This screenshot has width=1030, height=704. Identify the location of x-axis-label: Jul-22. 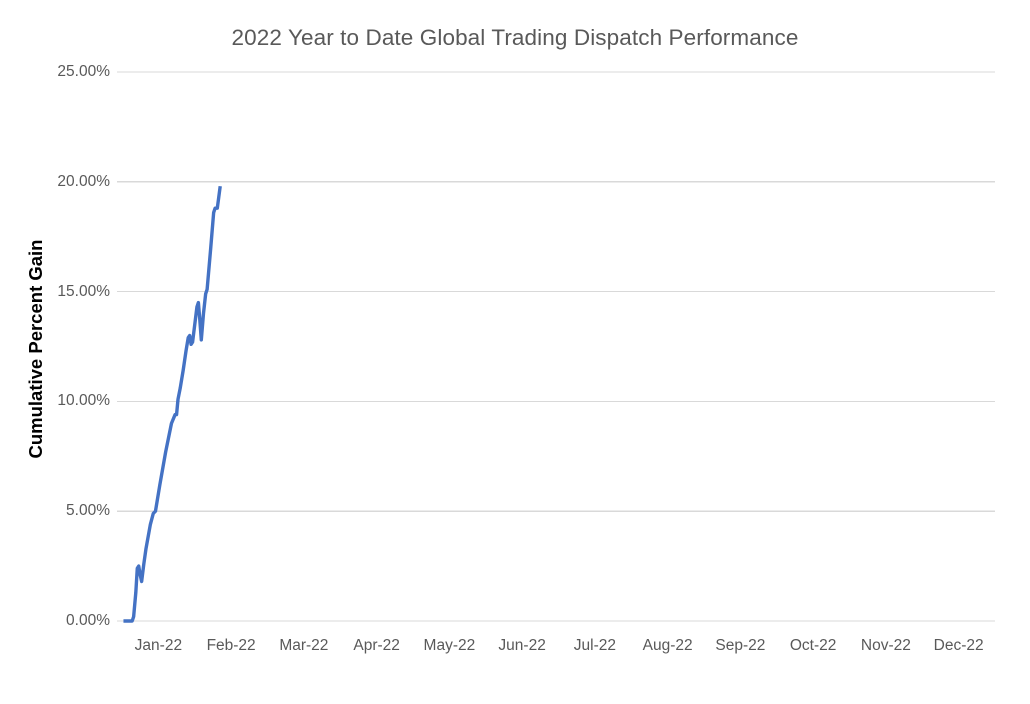
(594, 645).